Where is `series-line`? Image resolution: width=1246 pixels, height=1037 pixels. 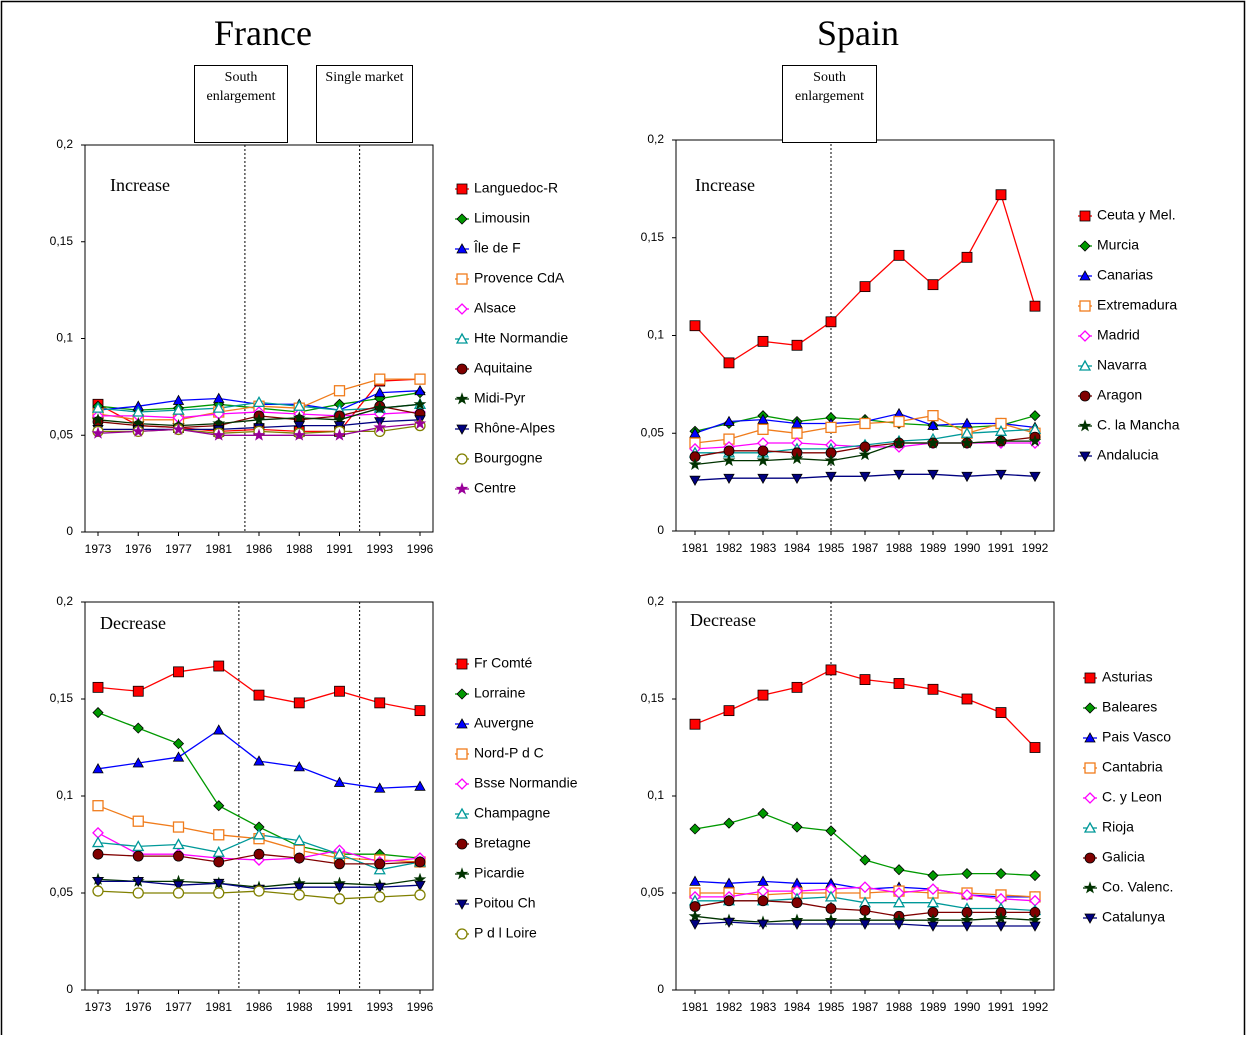
series-line is located at coordinates (865, 278).